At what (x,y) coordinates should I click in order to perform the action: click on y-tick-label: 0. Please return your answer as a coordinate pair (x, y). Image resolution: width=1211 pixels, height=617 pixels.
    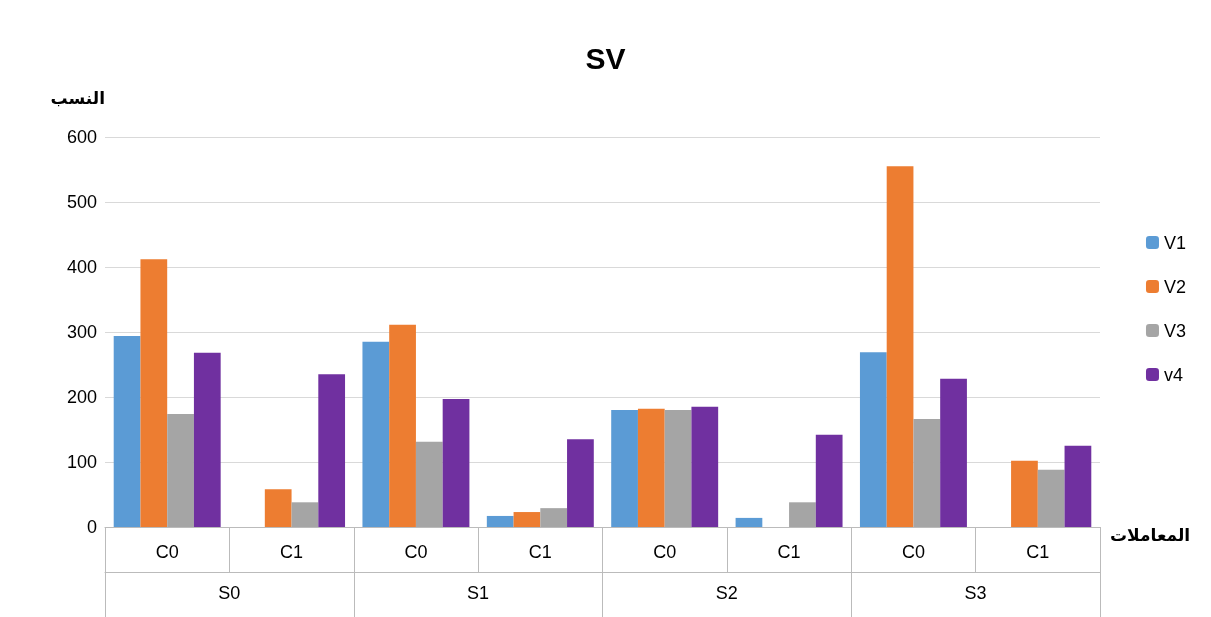
    Looking at the image, I should click on (91, 527).